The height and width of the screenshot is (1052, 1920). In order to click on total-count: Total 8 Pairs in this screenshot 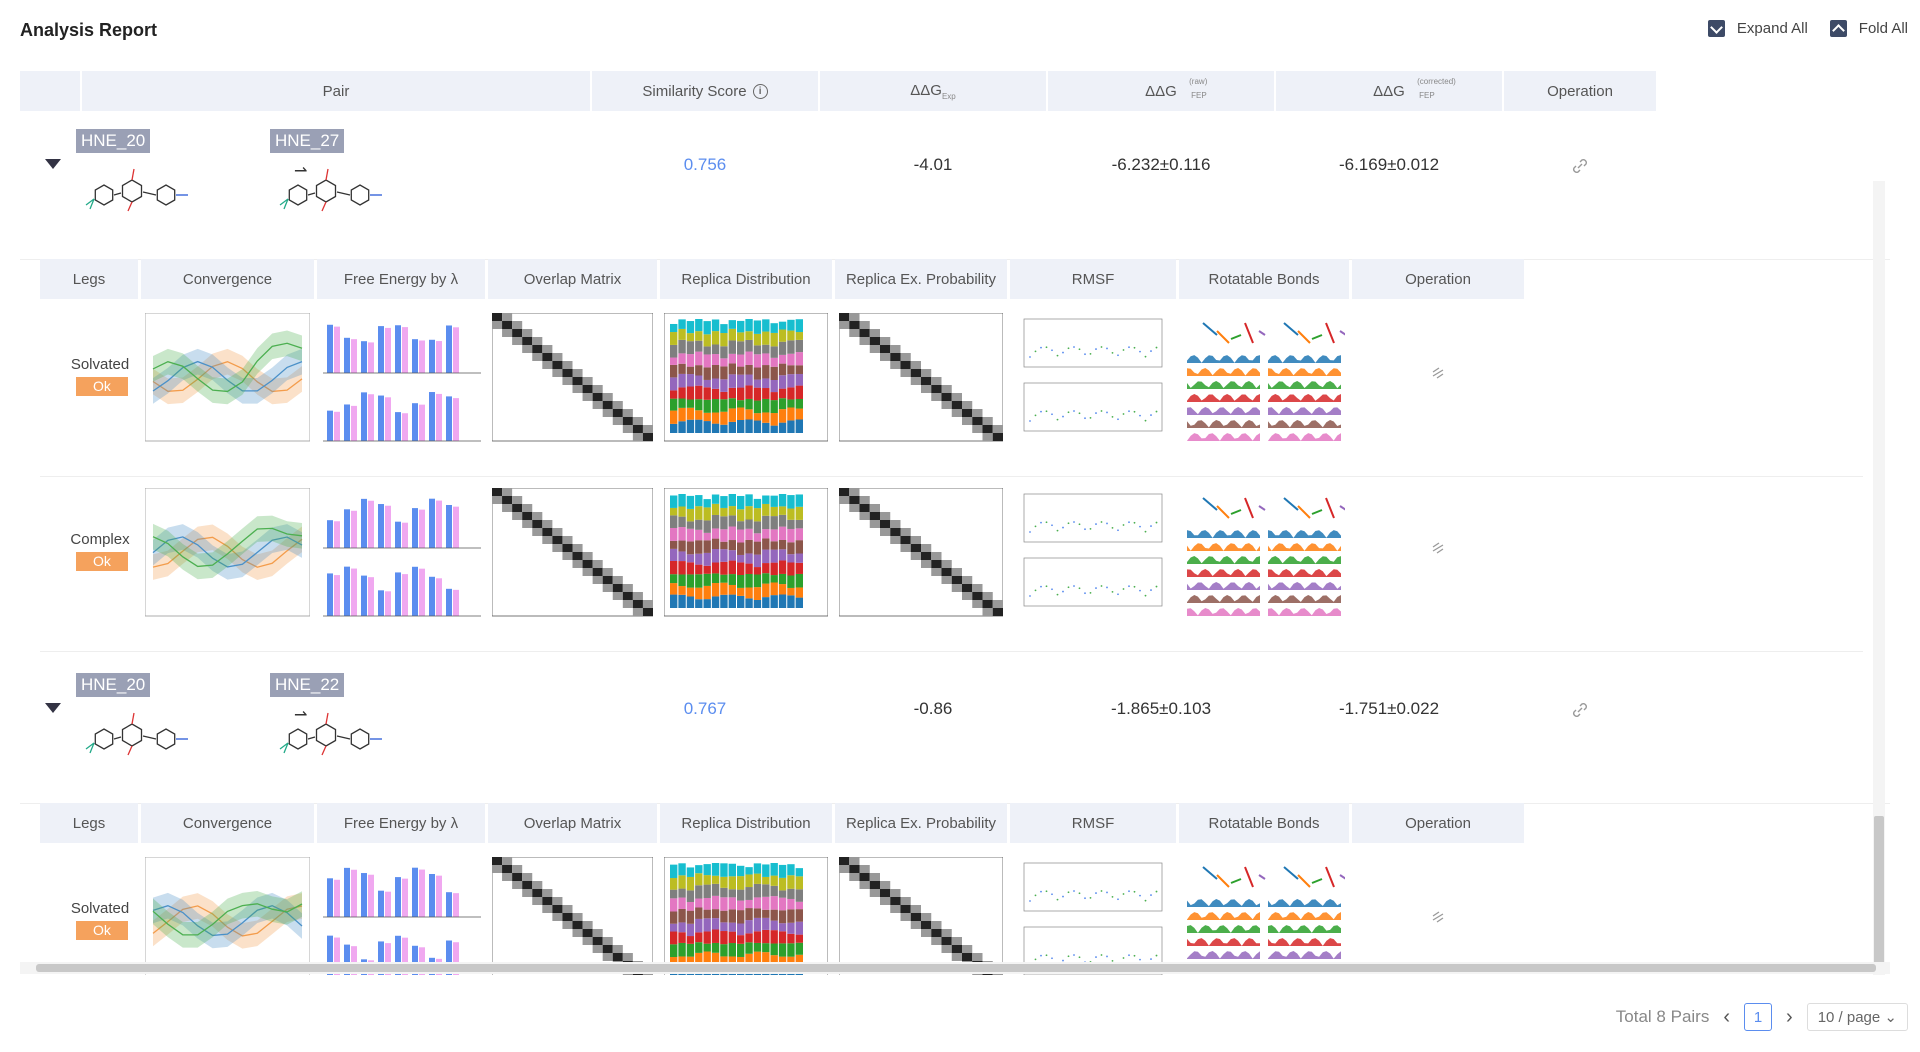, I will do `click(1662, 1016)`.